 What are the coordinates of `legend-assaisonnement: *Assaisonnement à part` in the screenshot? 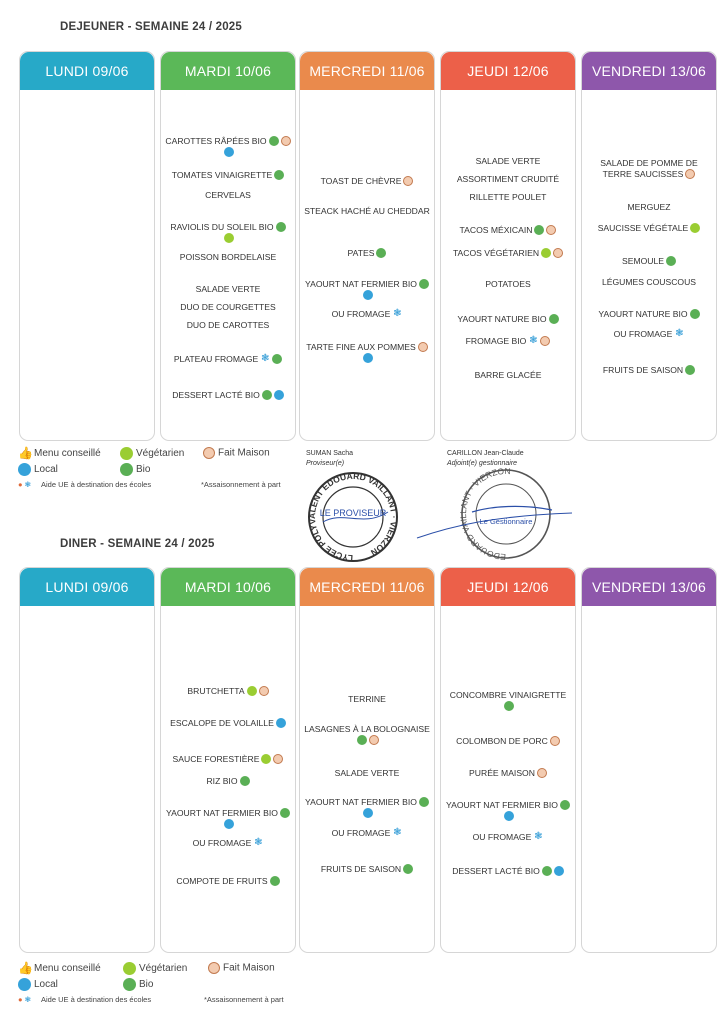 It's located at (241, 484).